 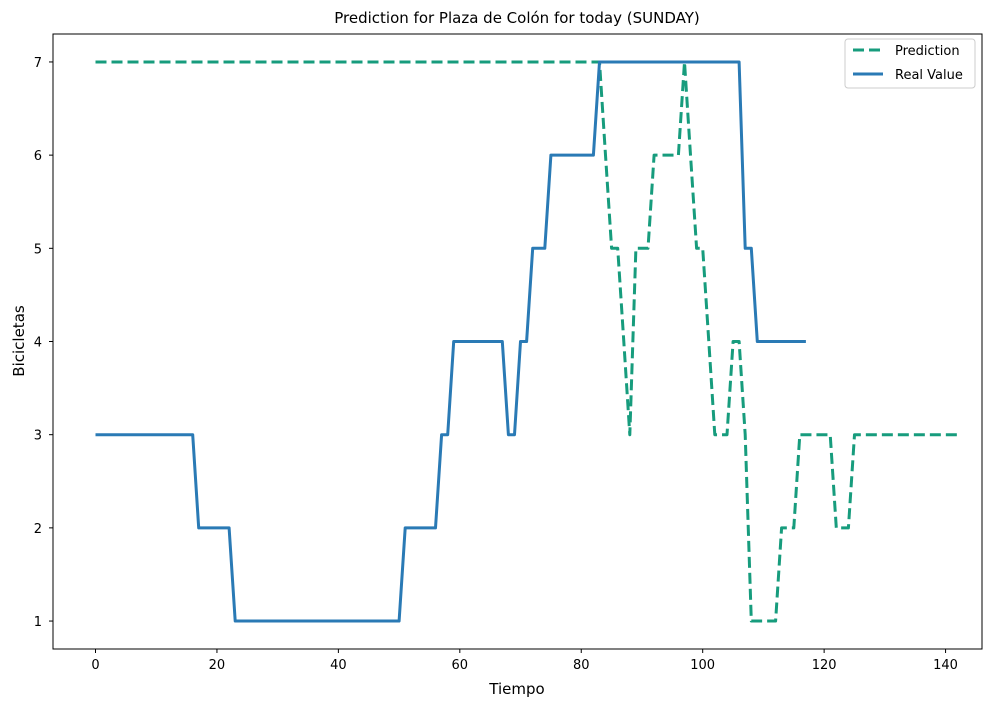 I want to click on y-tick-label: 7, so click(x=38, y=63).